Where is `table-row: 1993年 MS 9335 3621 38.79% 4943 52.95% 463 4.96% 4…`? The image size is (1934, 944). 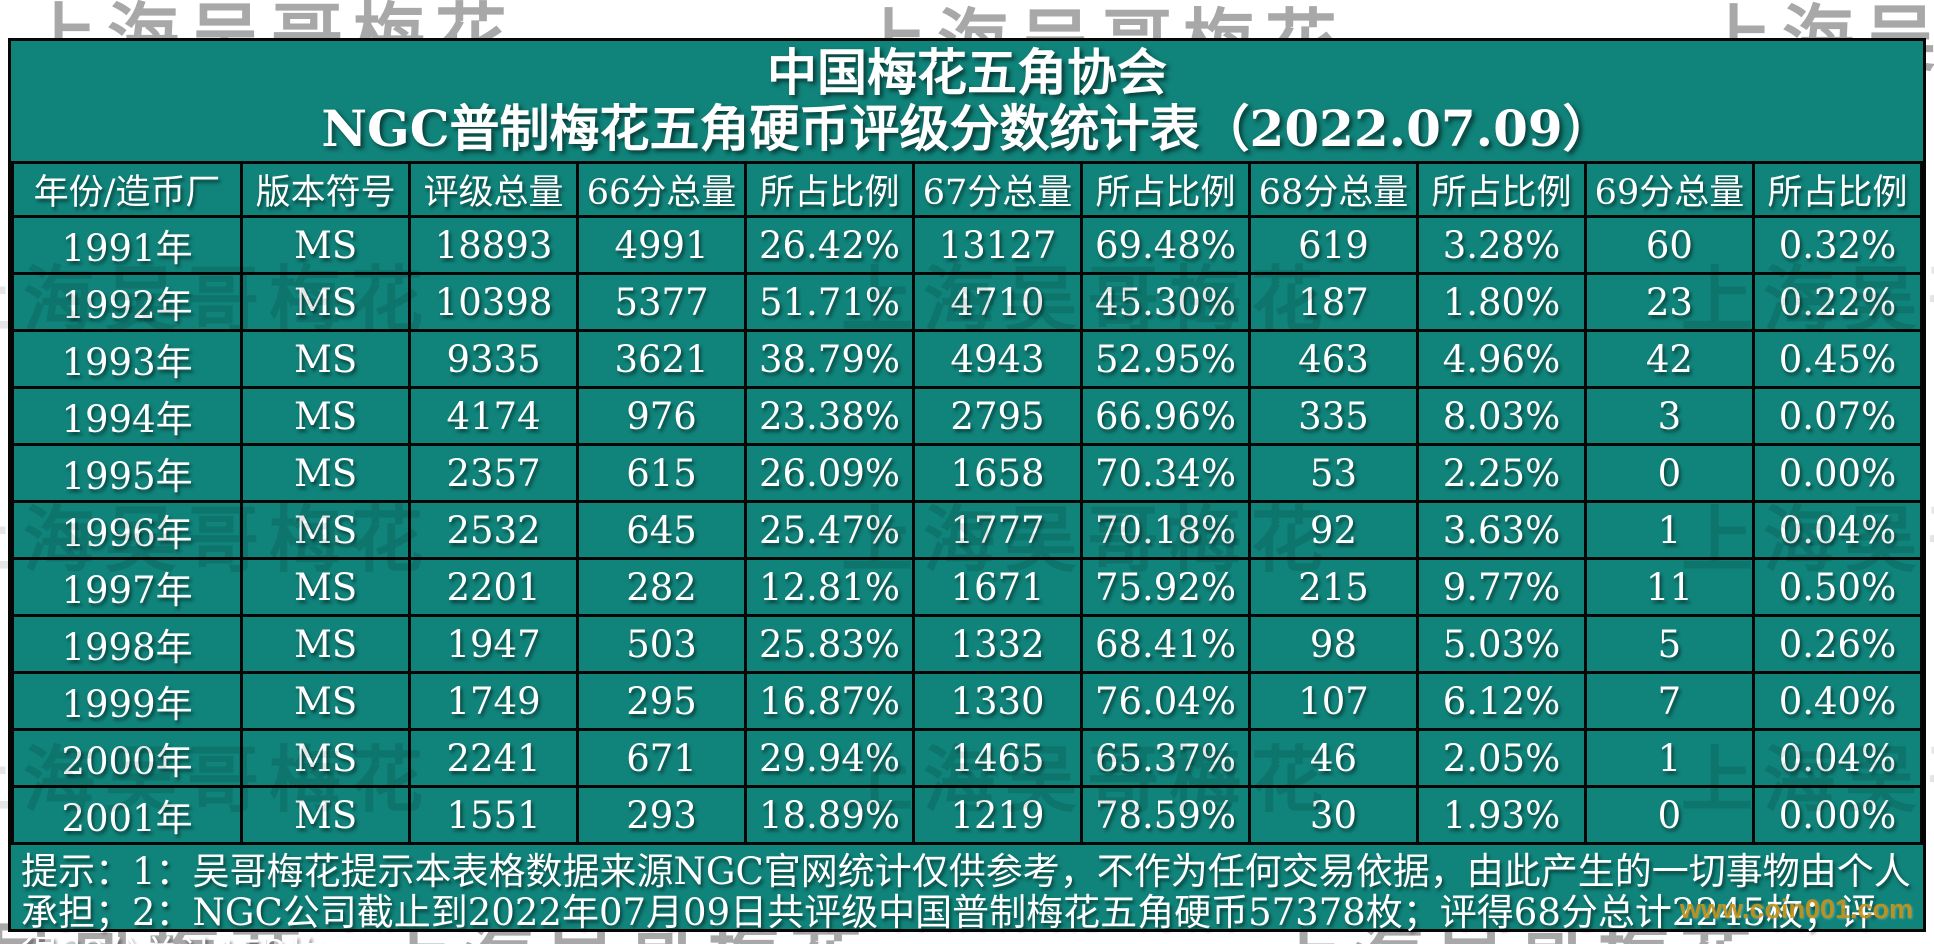 table-row: 1993年 MS 9335 3621 38.79% 4943 52.95% 463 4.96% 4… is located at coordinates (967, 359).